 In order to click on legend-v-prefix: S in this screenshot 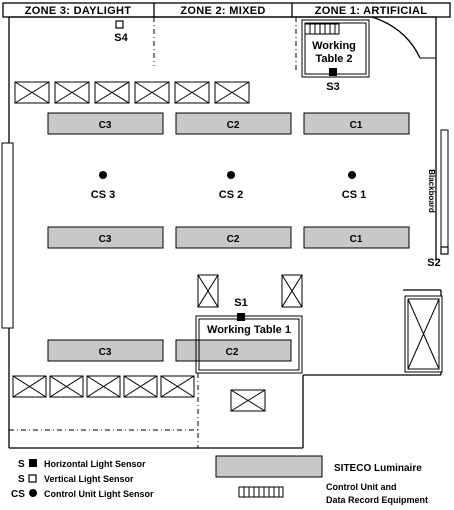, I will do `click(21, 479)`.